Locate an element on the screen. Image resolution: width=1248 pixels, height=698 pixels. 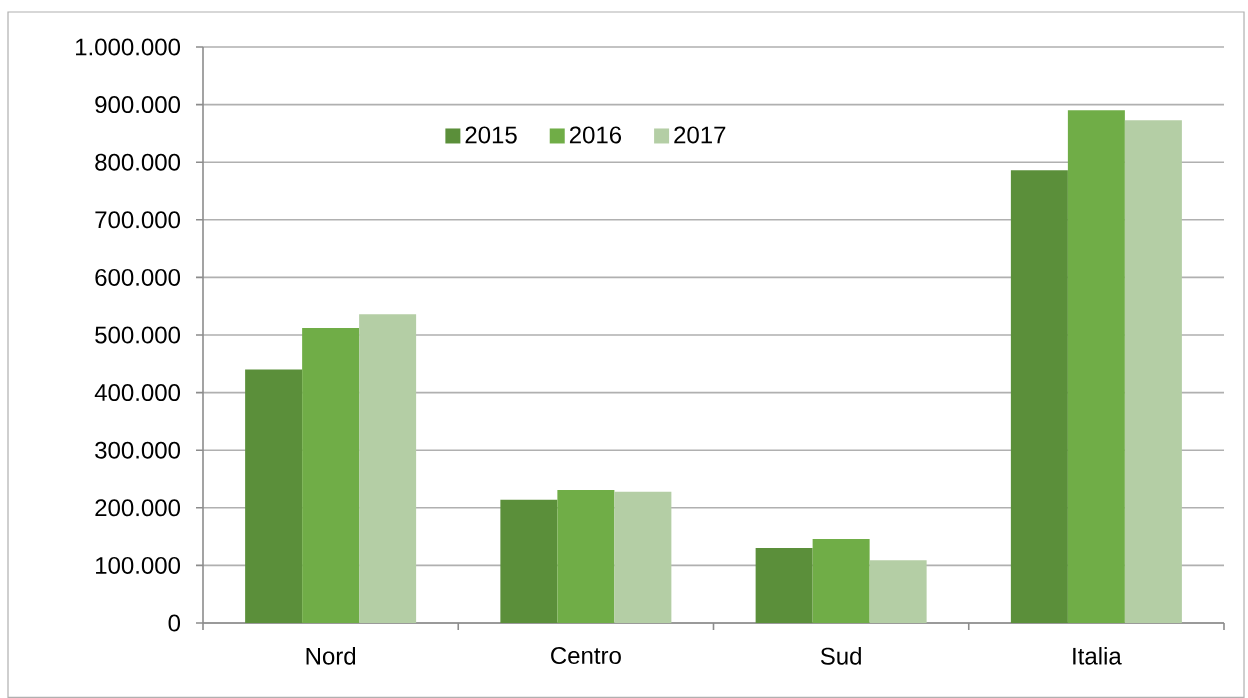
y-tick-label: 200.000 is located at coordinates (137, 508).